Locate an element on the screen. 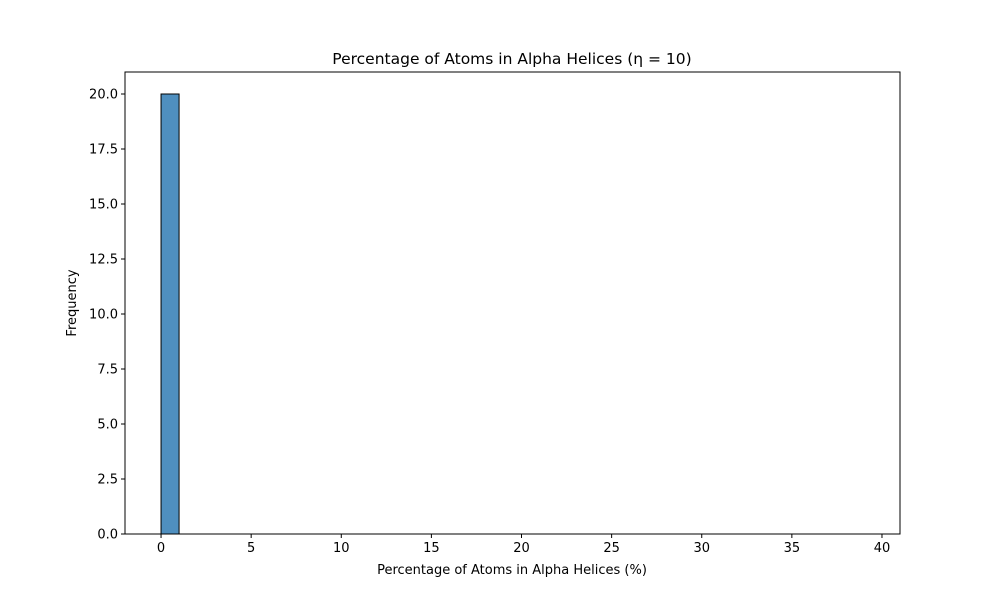 Image resolution: width=1000 pixels, height=600 pixels. y-tick-label: 17.5 is located at coordinates (103, 150).